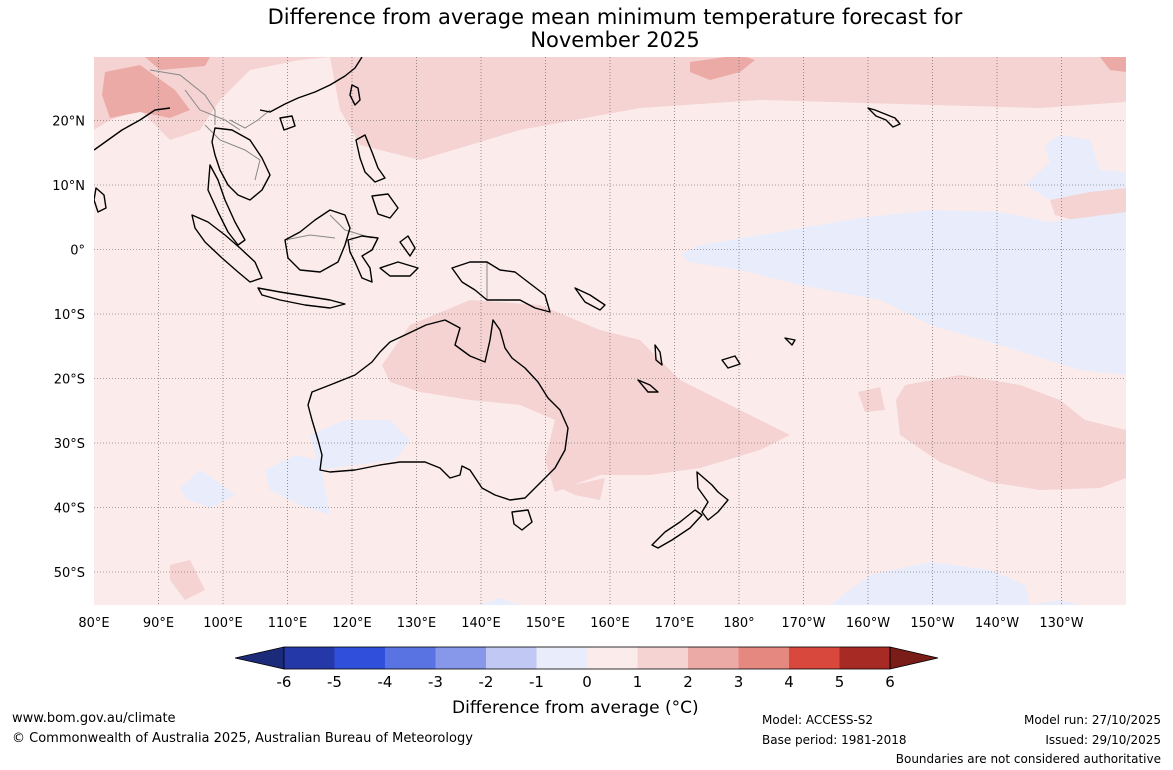 This screenshot has width=1173, height=770. What do you see at coordinates (77, 251) in the screenshot?
I see `latitude-label: 0°` at bounding box center [77, 251].